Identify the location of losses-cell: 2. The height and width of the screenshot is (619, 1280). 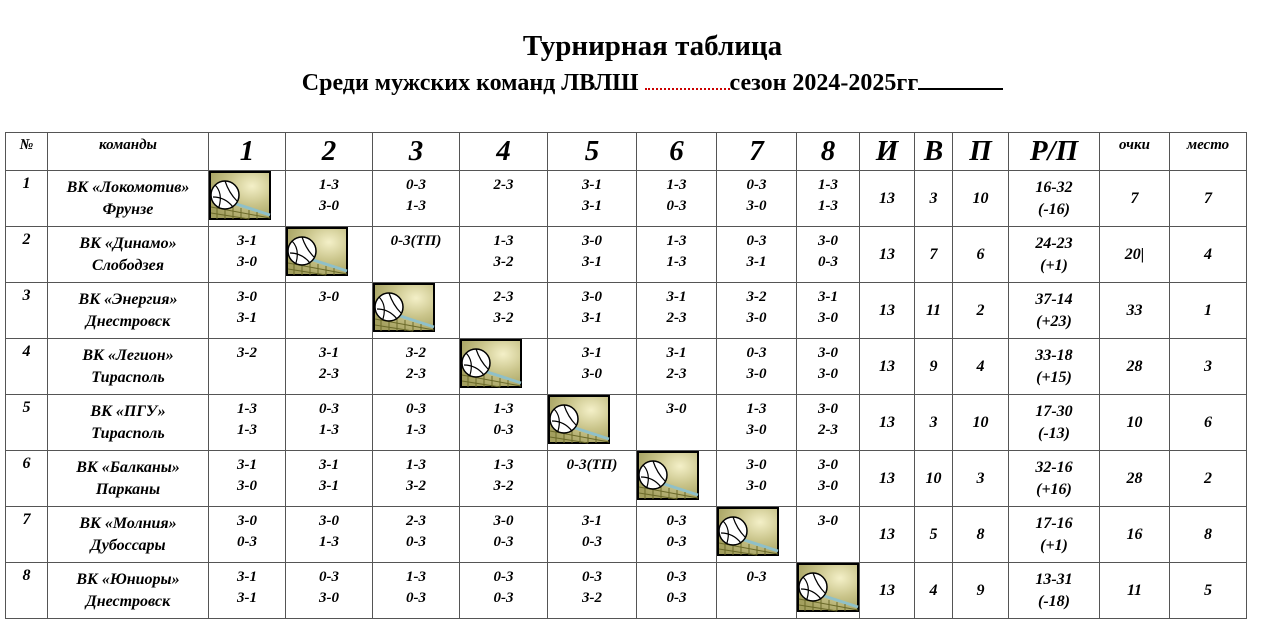
(980, 310).